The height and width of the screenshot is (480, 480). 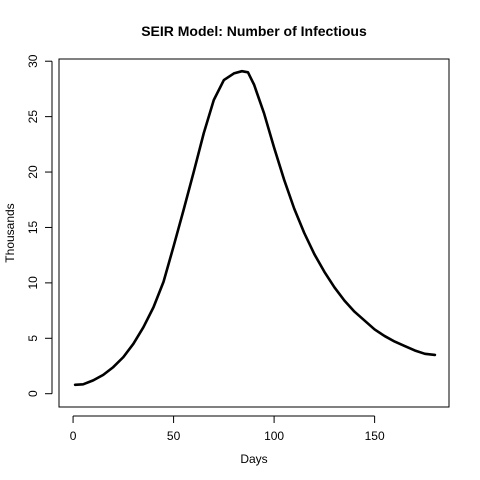 I want to click on x-tick-label: 0, so click(x=73, y=436).